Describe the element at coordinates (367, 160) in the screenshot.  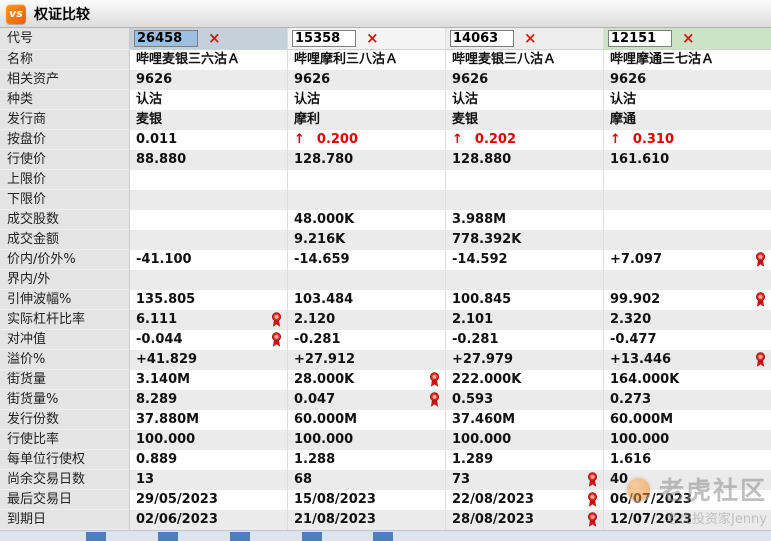
I see `value-cell: 128.780` at that location.